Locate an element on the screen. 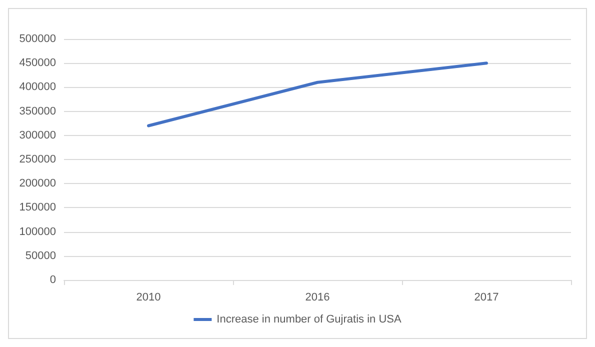  y-tick-label: 0 is located at coordinates (53, 280).